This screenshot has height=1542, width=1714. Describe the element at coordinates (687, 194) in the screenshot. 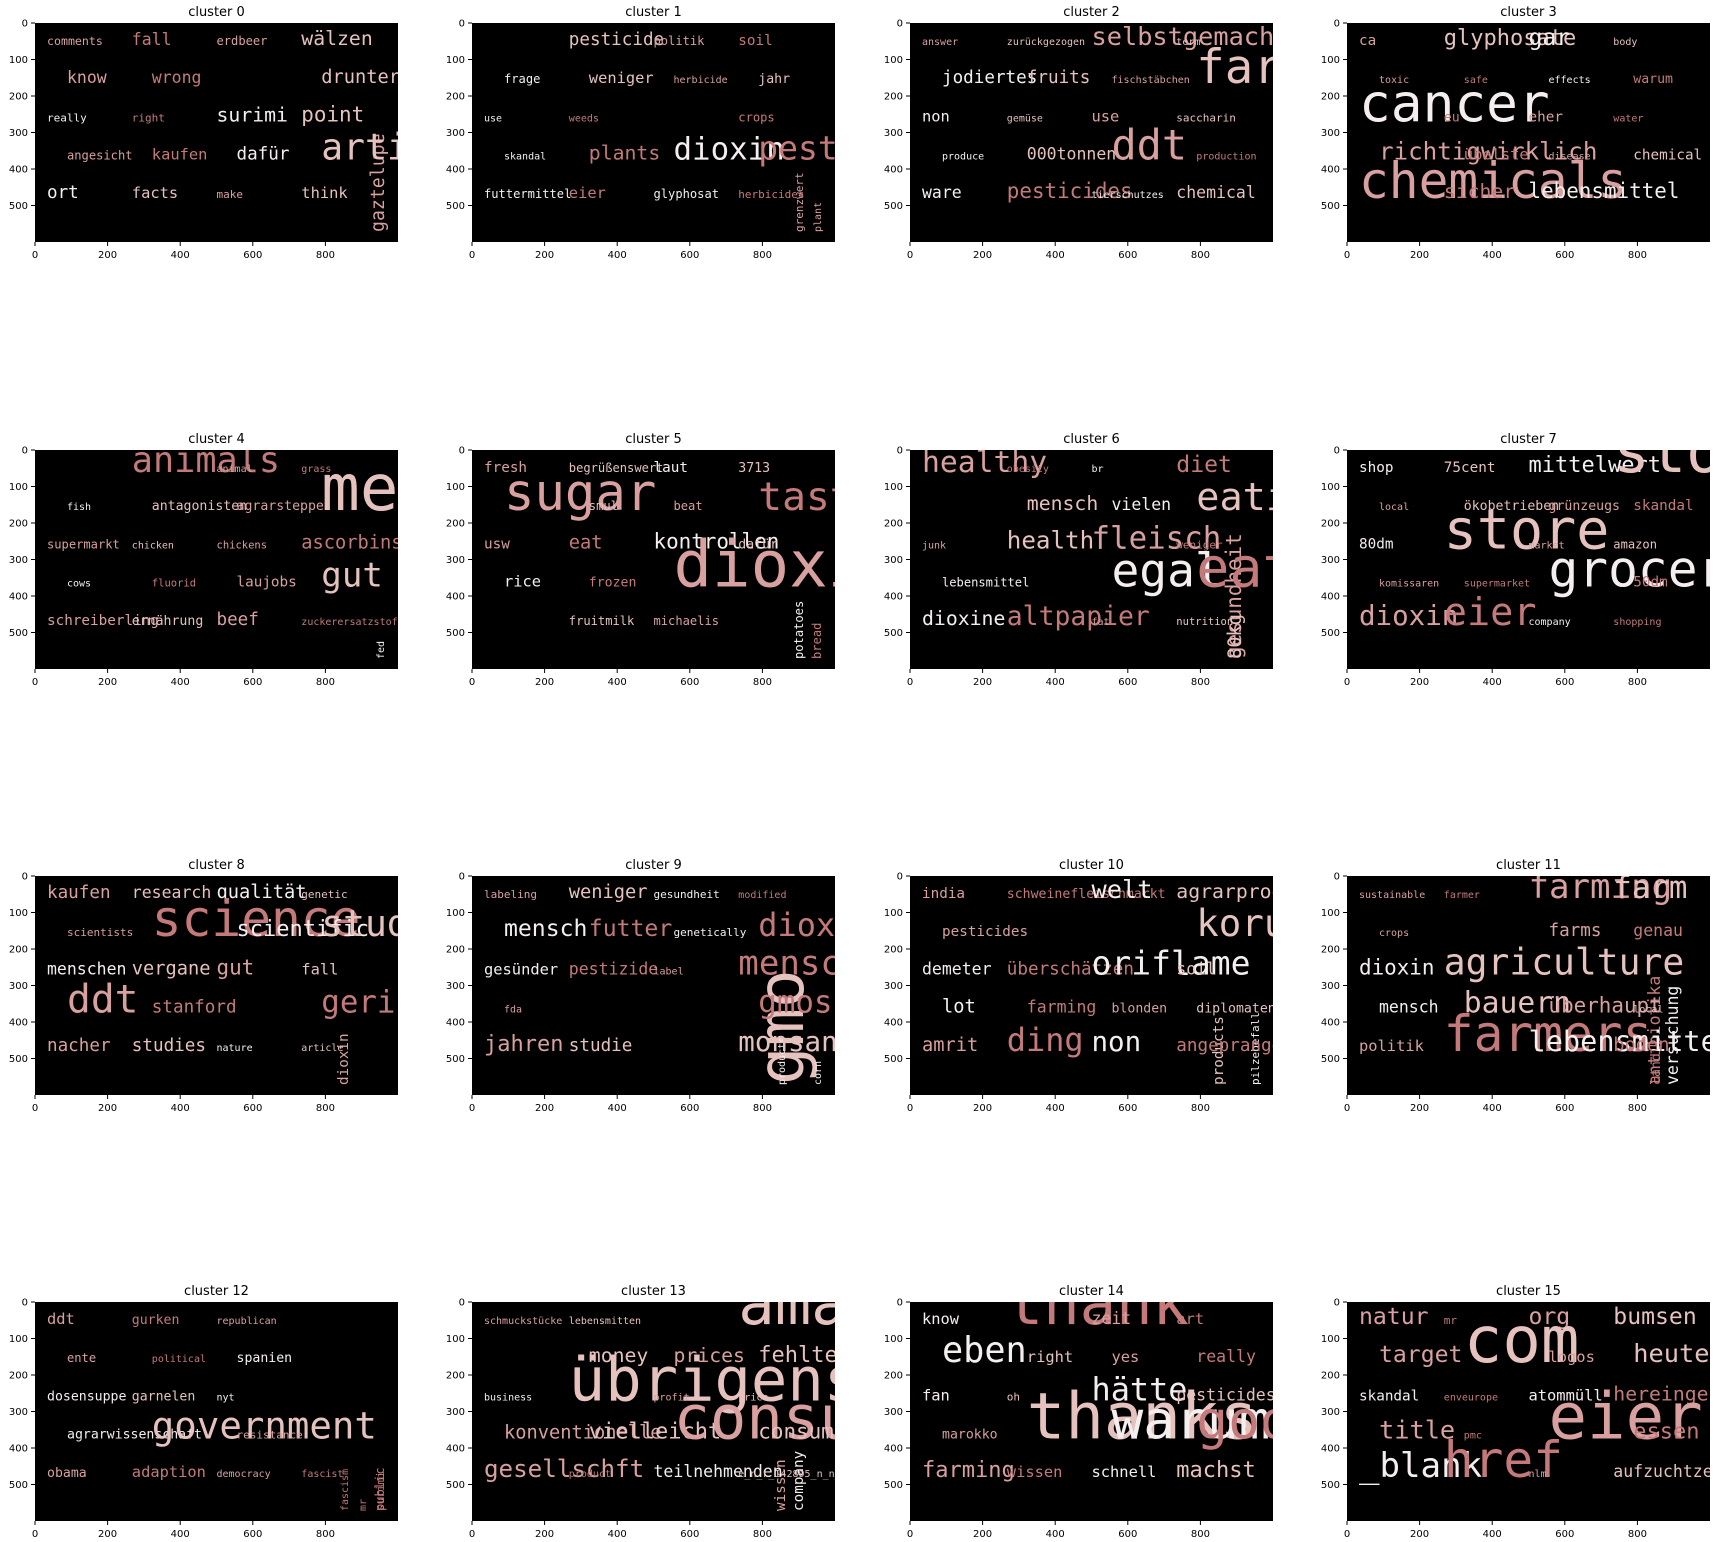

I see `word-glyphosat: glyphosat` at that location.